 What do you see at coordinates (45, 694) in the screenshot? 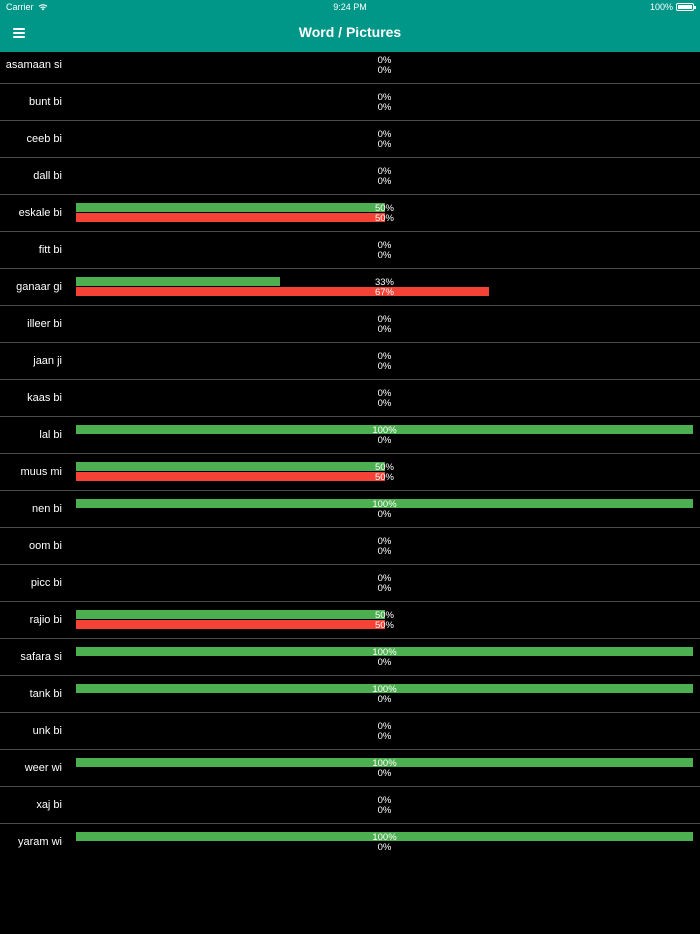
I see `word-label: tank bi` at bounding box center [45, 694].